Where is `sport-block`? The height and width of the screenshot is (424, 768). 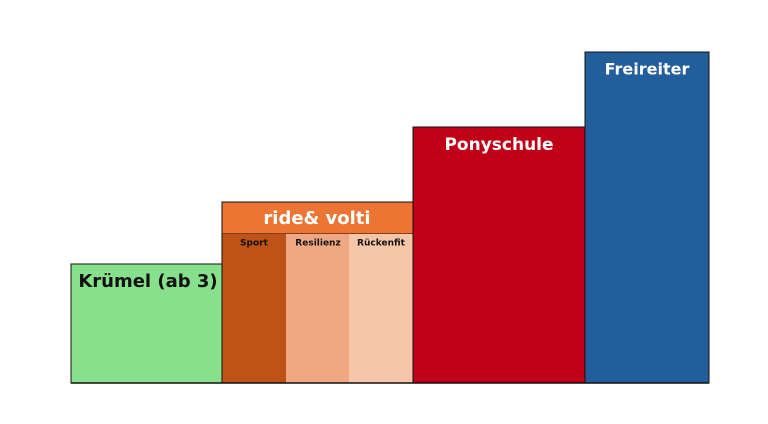 sport-block is located at coordinates (254, 308).